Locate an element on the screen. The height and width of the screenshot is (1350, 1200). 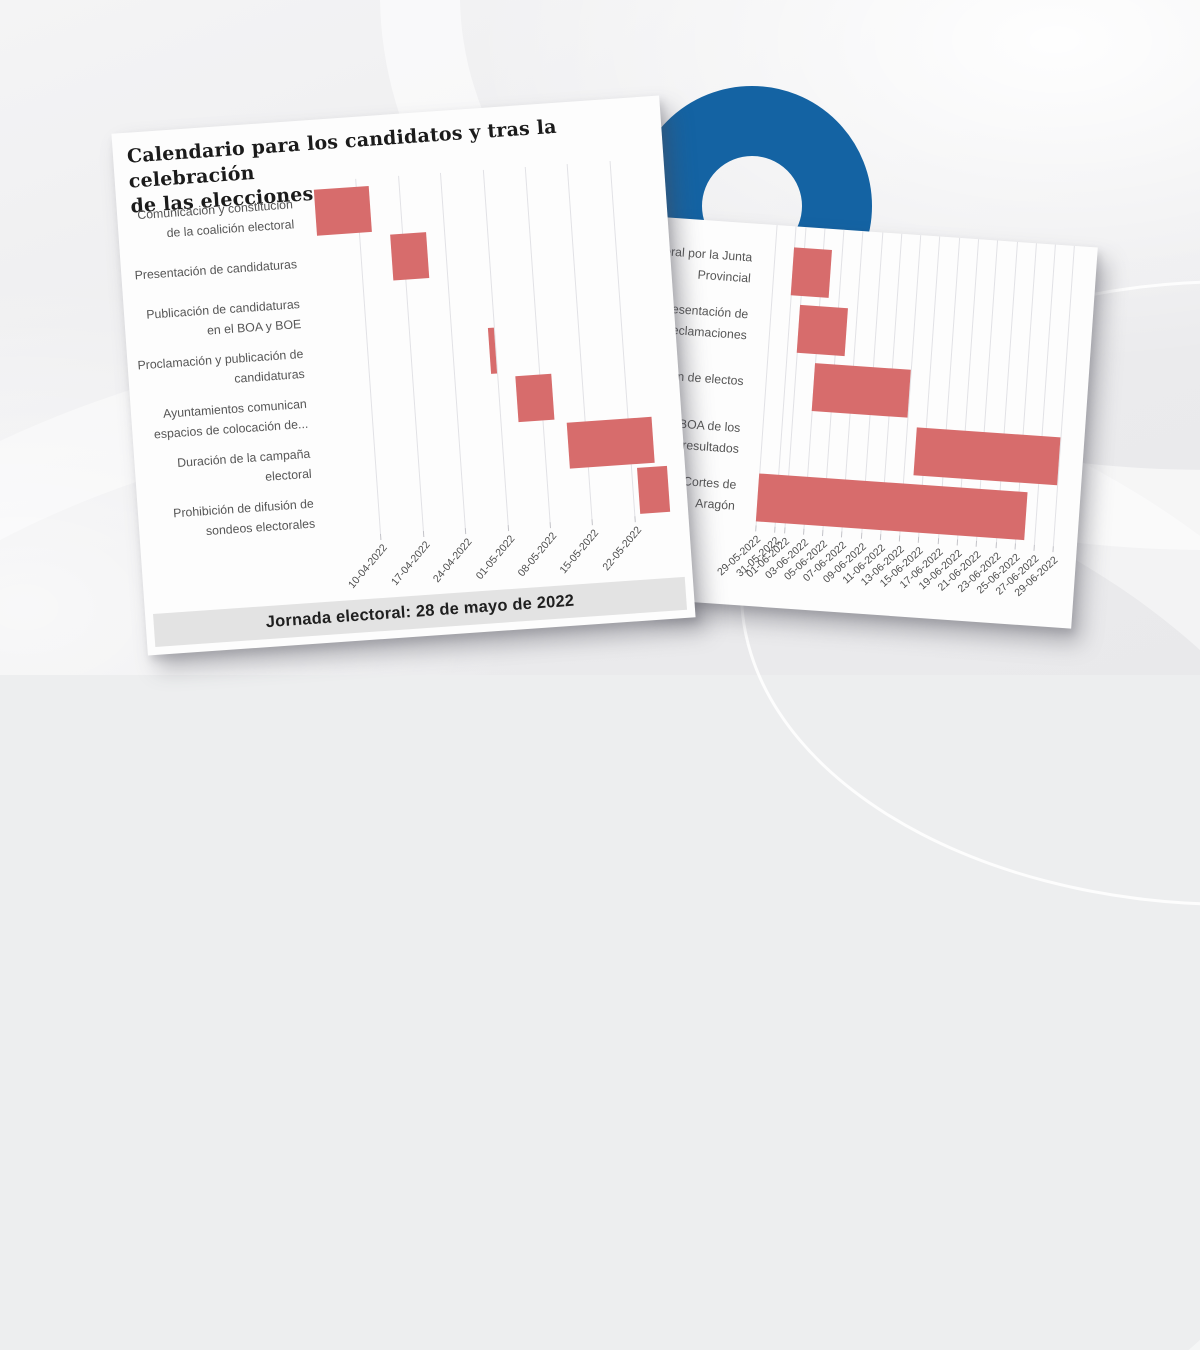
x-tick-label: 08-05-2022 is located at coordinates (537, 555).